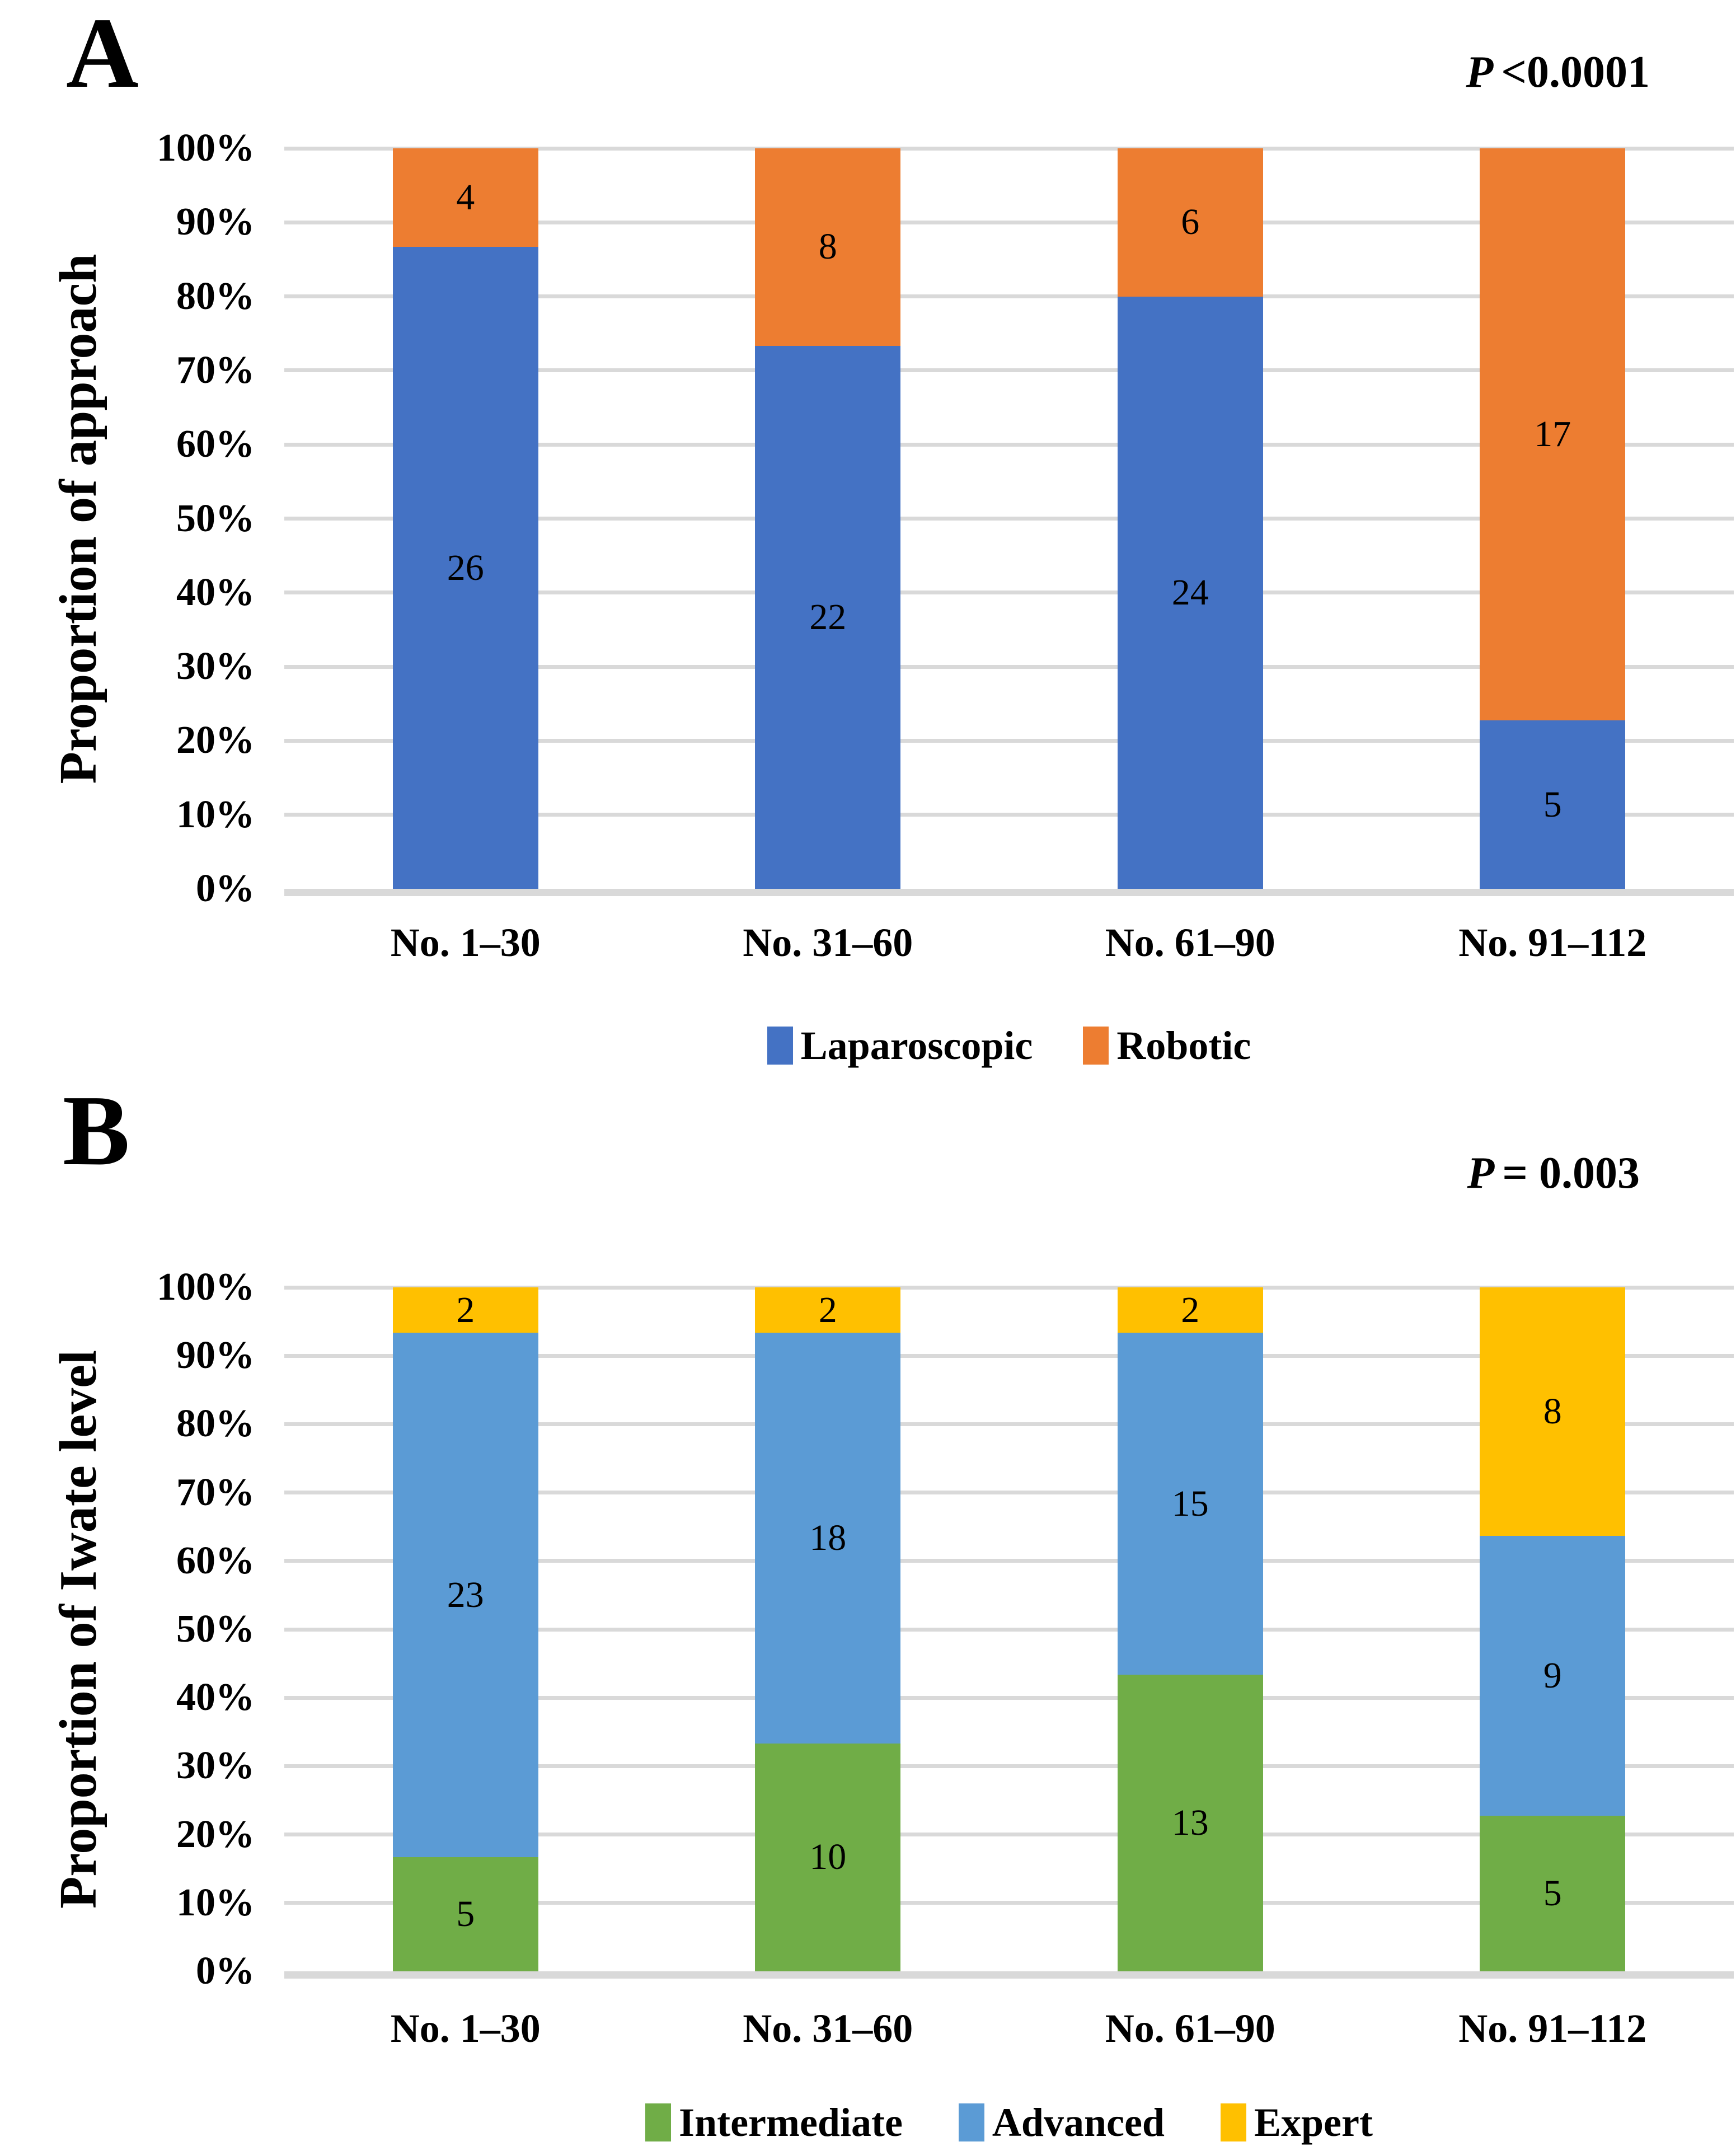 The height and width of the screenshot is (2151, 1736). What do you see at coordinates (78, 1629) in the screenshot?
I see `panel-b-y-axis-title: Proportion of Iwate level` at bounding box center [78, 1629].